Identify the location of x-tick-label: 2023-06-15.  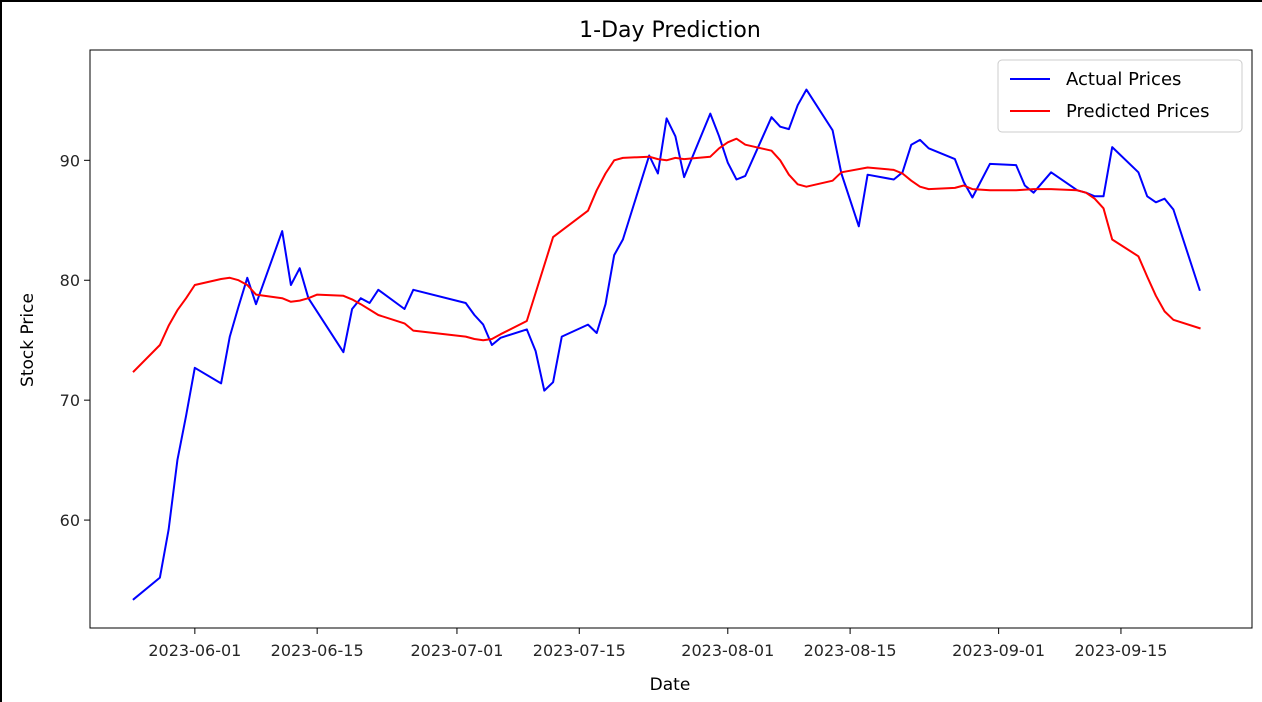
(317, 650).